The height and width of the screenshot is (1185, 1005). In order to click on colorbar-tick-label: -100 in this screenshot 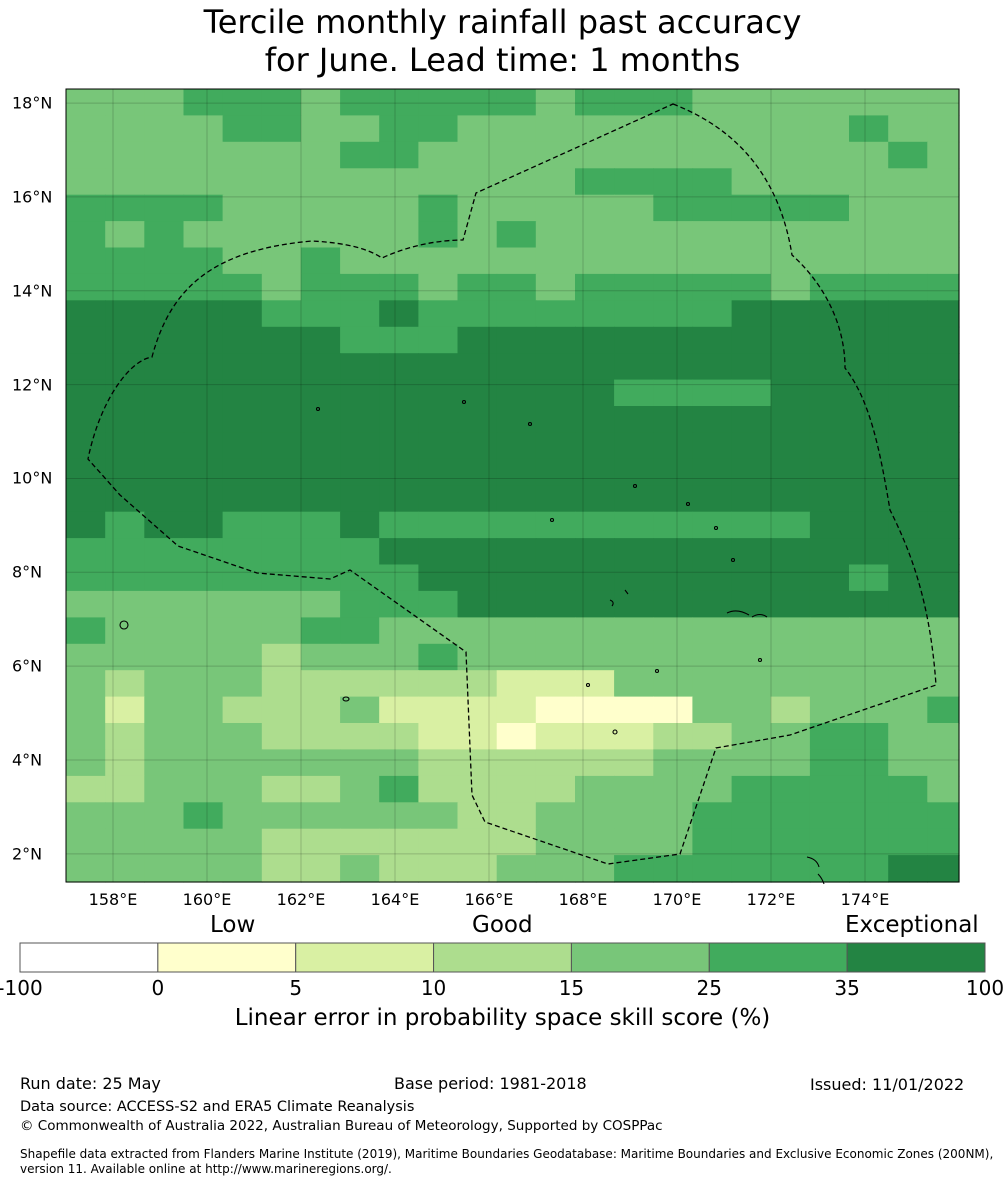, I will do `click(21, 988)`.